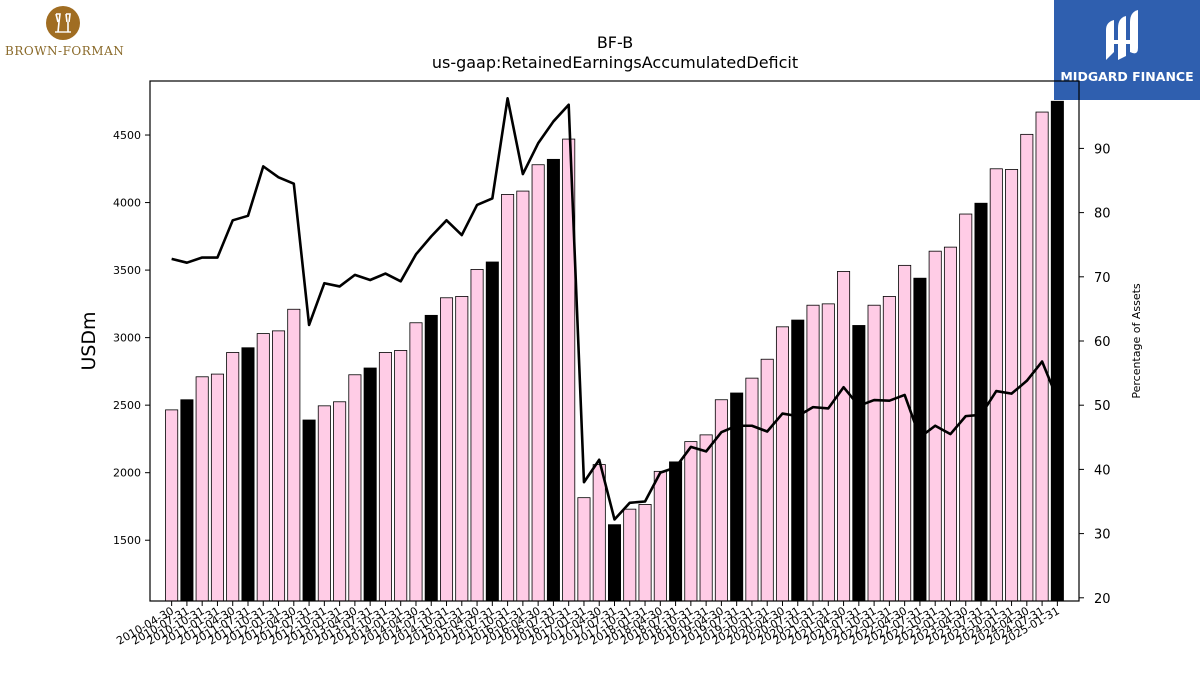 This screenshot has height=675, width=1200. What do you see at coordinates (127, 135) in the screenshot?
I see `y-tick-label: 4500` at bounding box center [127, 135].